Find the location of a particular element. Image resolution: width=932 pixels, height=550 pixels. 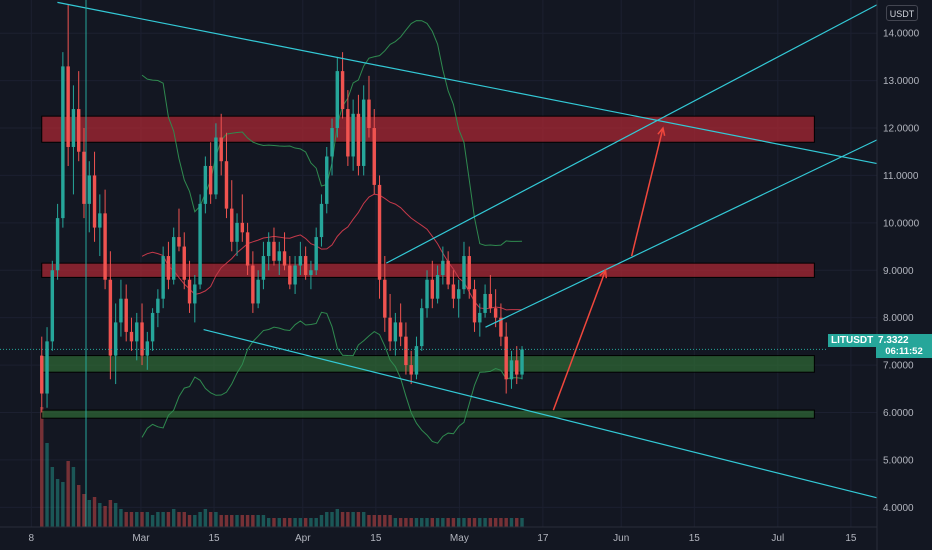

projection-arrows is located at coordinates (609, 268).